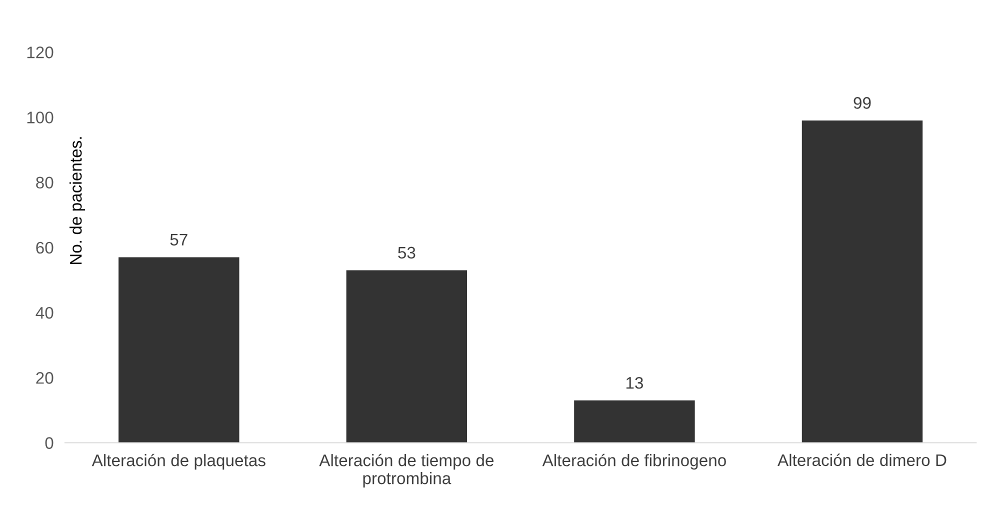 The width and height of the screenshot is (985, 506). What do you see at coordinates (179, 240) in the screenshot?
I see `data-label: 57` at bounding box center [179, 240].